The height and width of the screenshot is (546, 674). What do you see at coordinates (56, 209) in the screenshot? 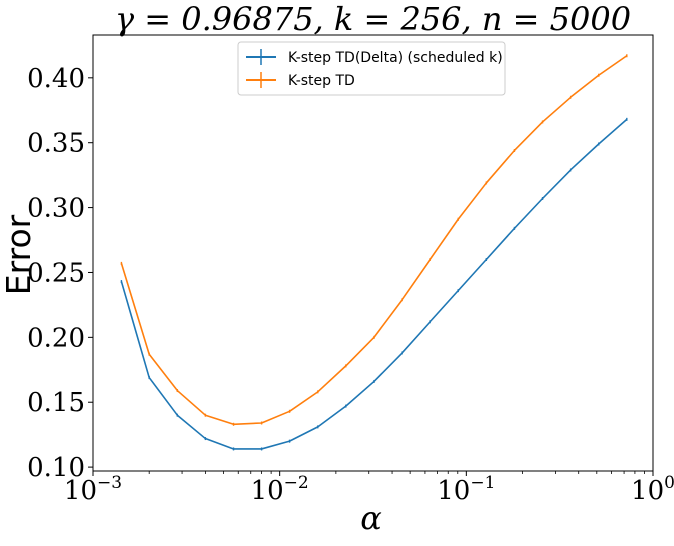
I see `y-tick-label: 0.30` at bounding box center [56, 209].